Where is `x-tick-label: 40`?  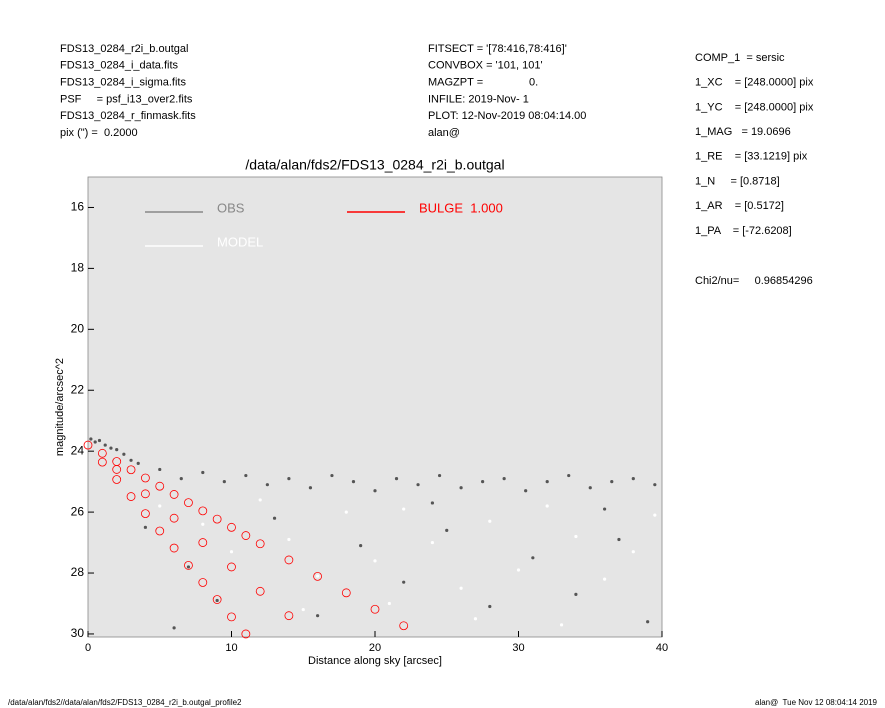 x-tick-label: 40 is located at coordinates (662, 648).